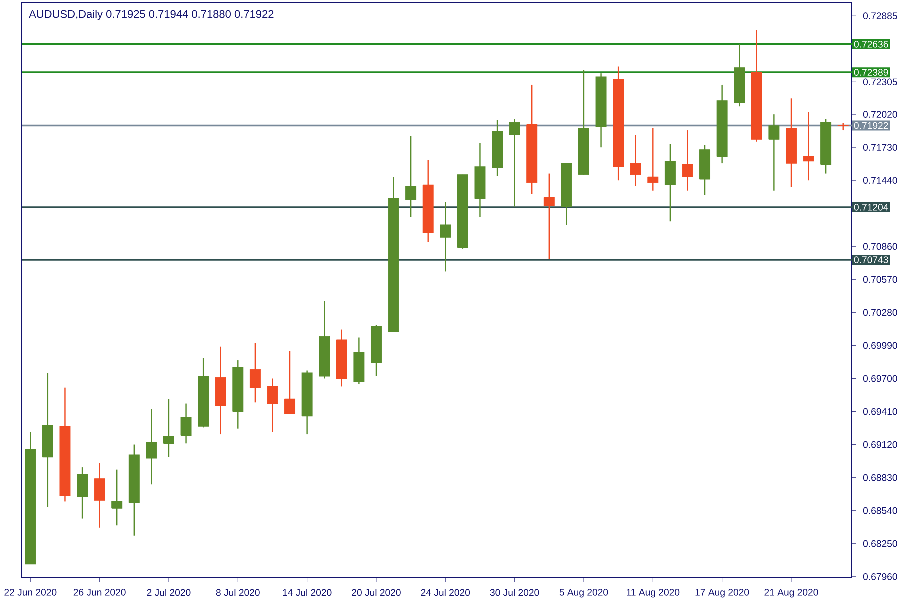 This screenshot has height=600, width=900. Describe the element at coordinates (880, 346) in the screenshot. I see `y-tick-label: 0.69990` at that location.